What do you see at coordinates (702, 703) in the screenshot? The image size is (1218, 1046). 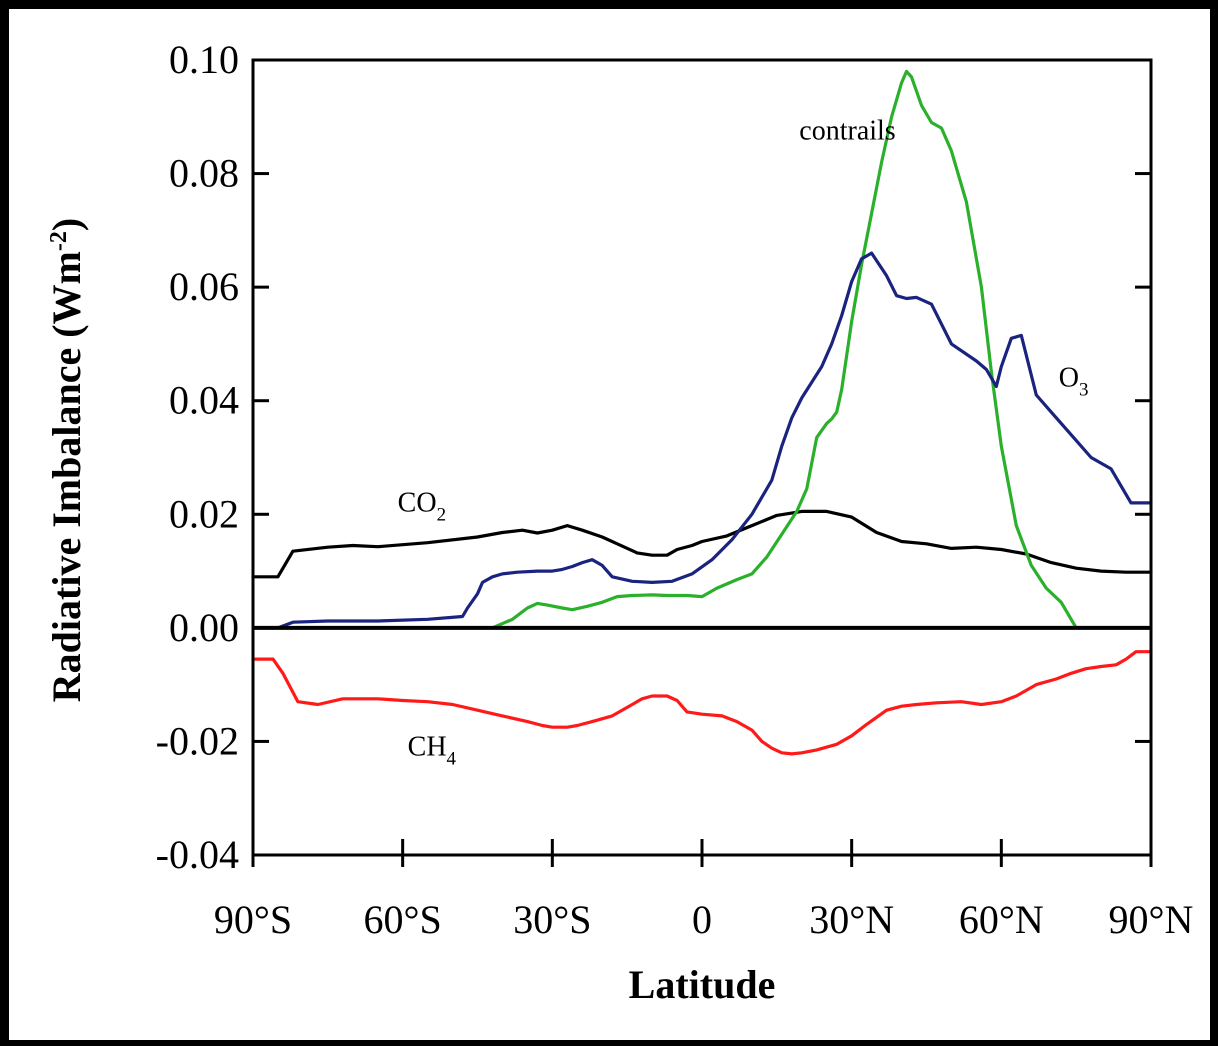 I see `series-line-ch4` at bounding box center [702, 703].